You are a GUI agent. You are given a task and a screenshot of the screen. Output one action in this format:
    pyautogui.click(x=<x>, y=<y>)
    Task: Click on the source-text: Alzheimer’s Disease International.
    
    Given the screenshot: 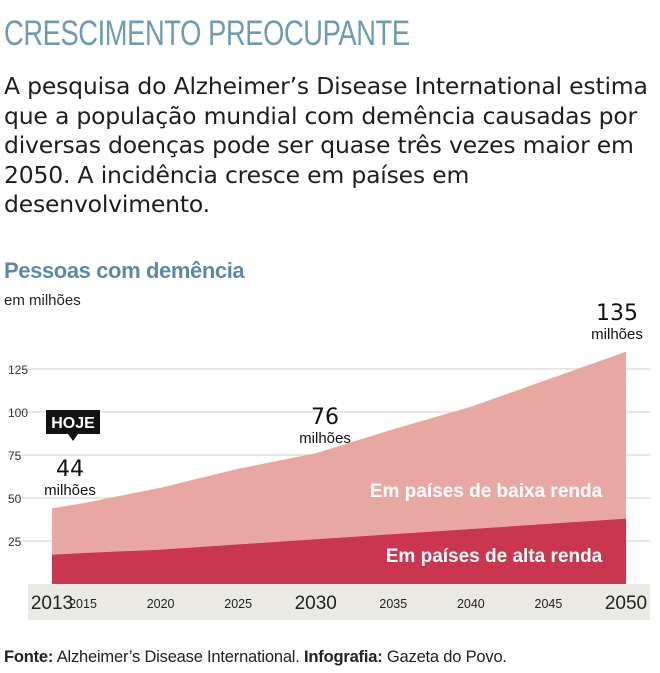 What is the action you would take?
    pyautogui.click(x=178, y=657)
    